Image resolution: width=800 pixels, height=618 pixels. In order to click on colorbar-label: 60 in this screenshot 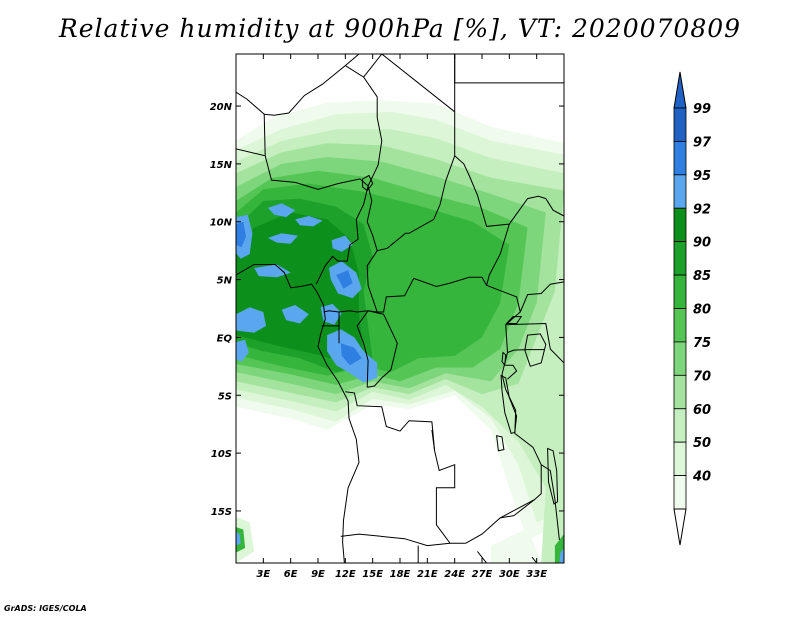, I will do `click(702, 410)`.